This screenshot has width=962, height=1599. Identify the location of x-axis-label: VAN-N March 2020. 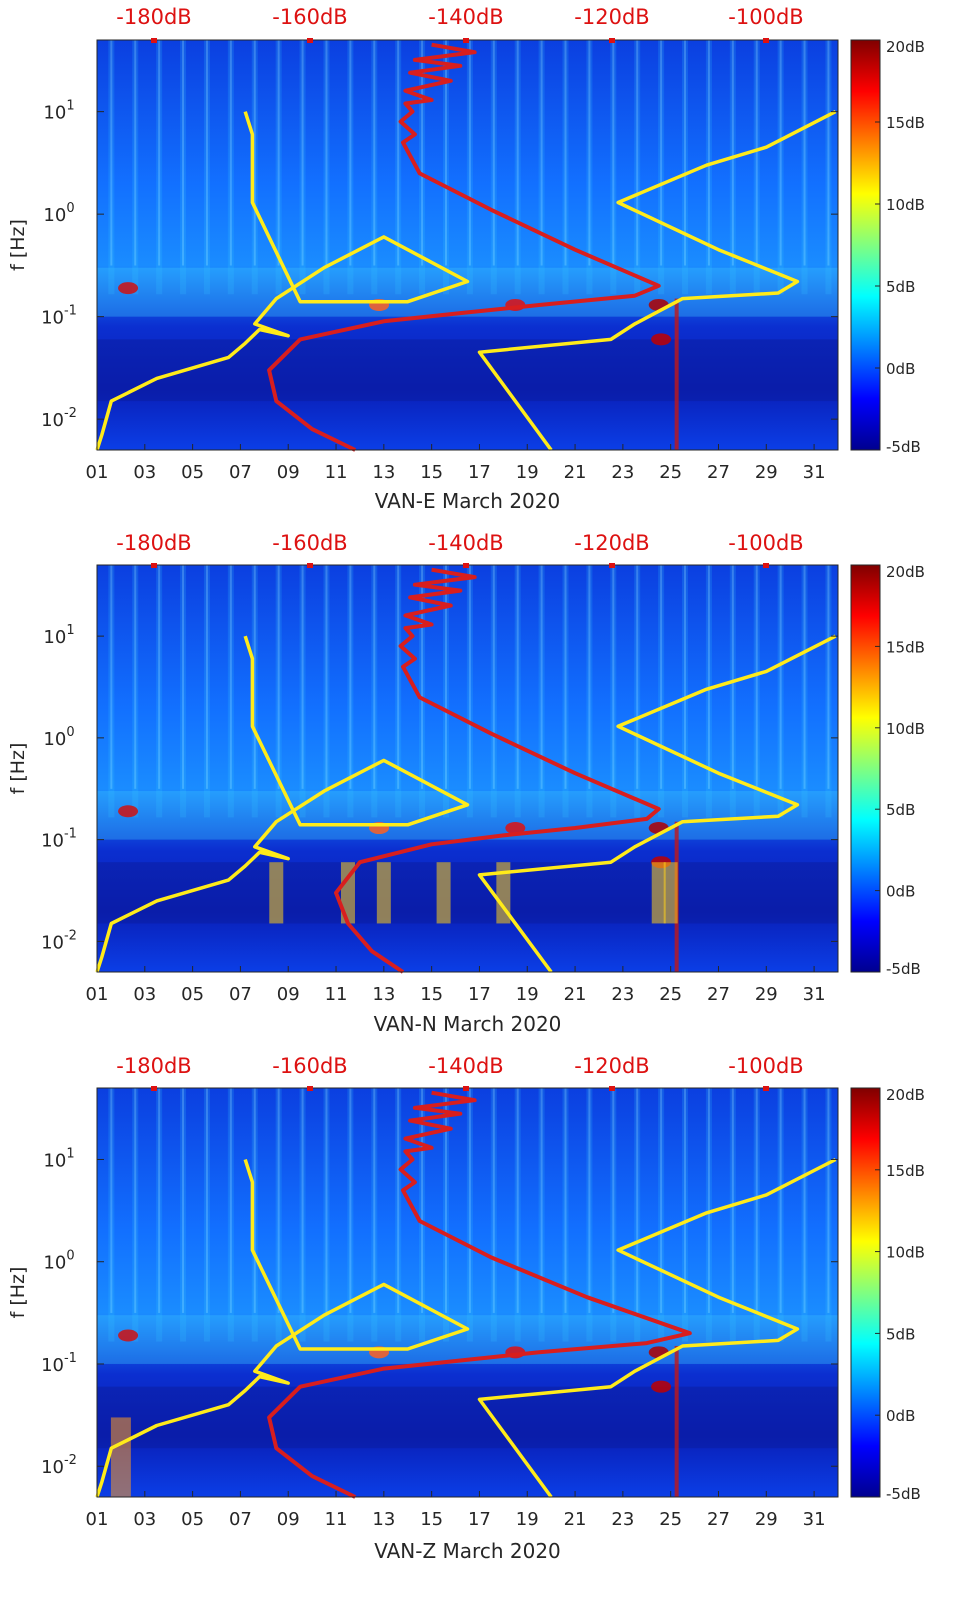
(468, 1024).